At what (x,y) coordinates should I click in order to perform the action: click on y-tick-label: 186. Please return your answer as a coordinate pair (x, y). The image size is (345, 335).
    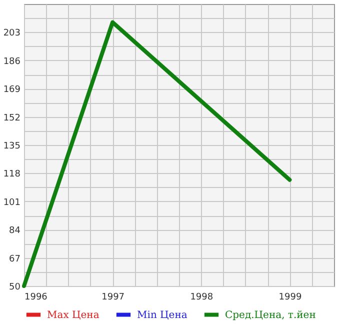
    Looking at the image, I should click on (12, 61).